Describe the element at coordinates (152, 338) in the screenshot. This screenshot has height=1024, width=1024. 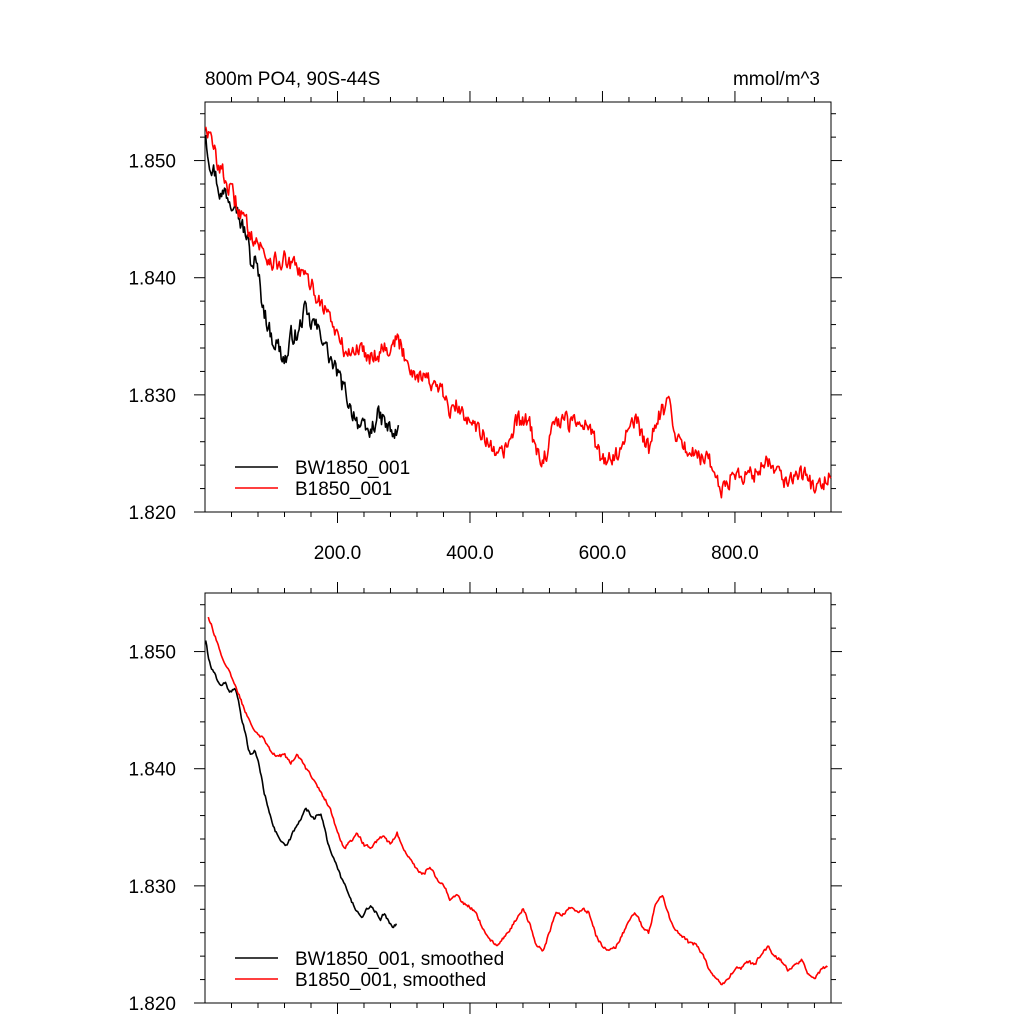
I see `top-y-tick-labels: 1.820 1.830 1.840 1.850` at that location.